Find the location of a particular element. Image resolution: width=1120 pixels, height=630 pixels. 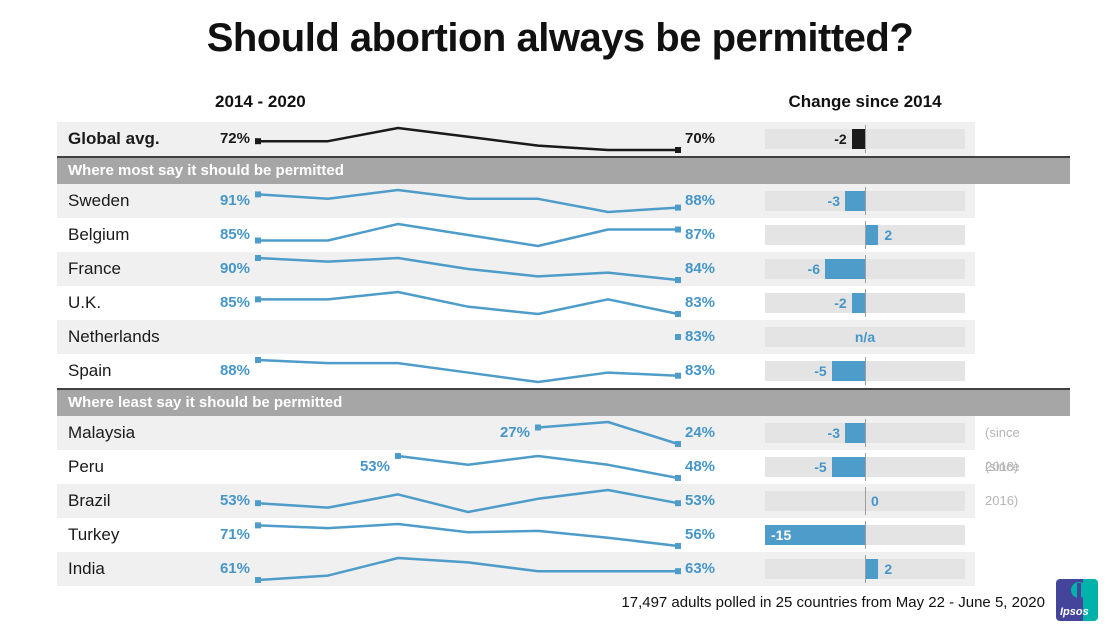

country-row: Netherlands 83% n/a is located at coordinates (516, 337).